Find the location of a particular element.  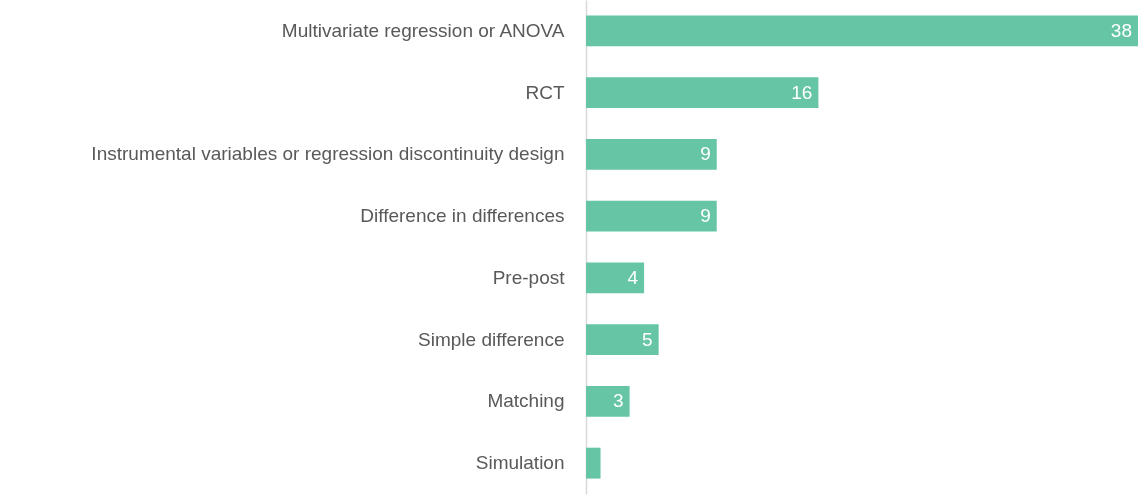

data-label: 5 is located at coordinates (647, 339).